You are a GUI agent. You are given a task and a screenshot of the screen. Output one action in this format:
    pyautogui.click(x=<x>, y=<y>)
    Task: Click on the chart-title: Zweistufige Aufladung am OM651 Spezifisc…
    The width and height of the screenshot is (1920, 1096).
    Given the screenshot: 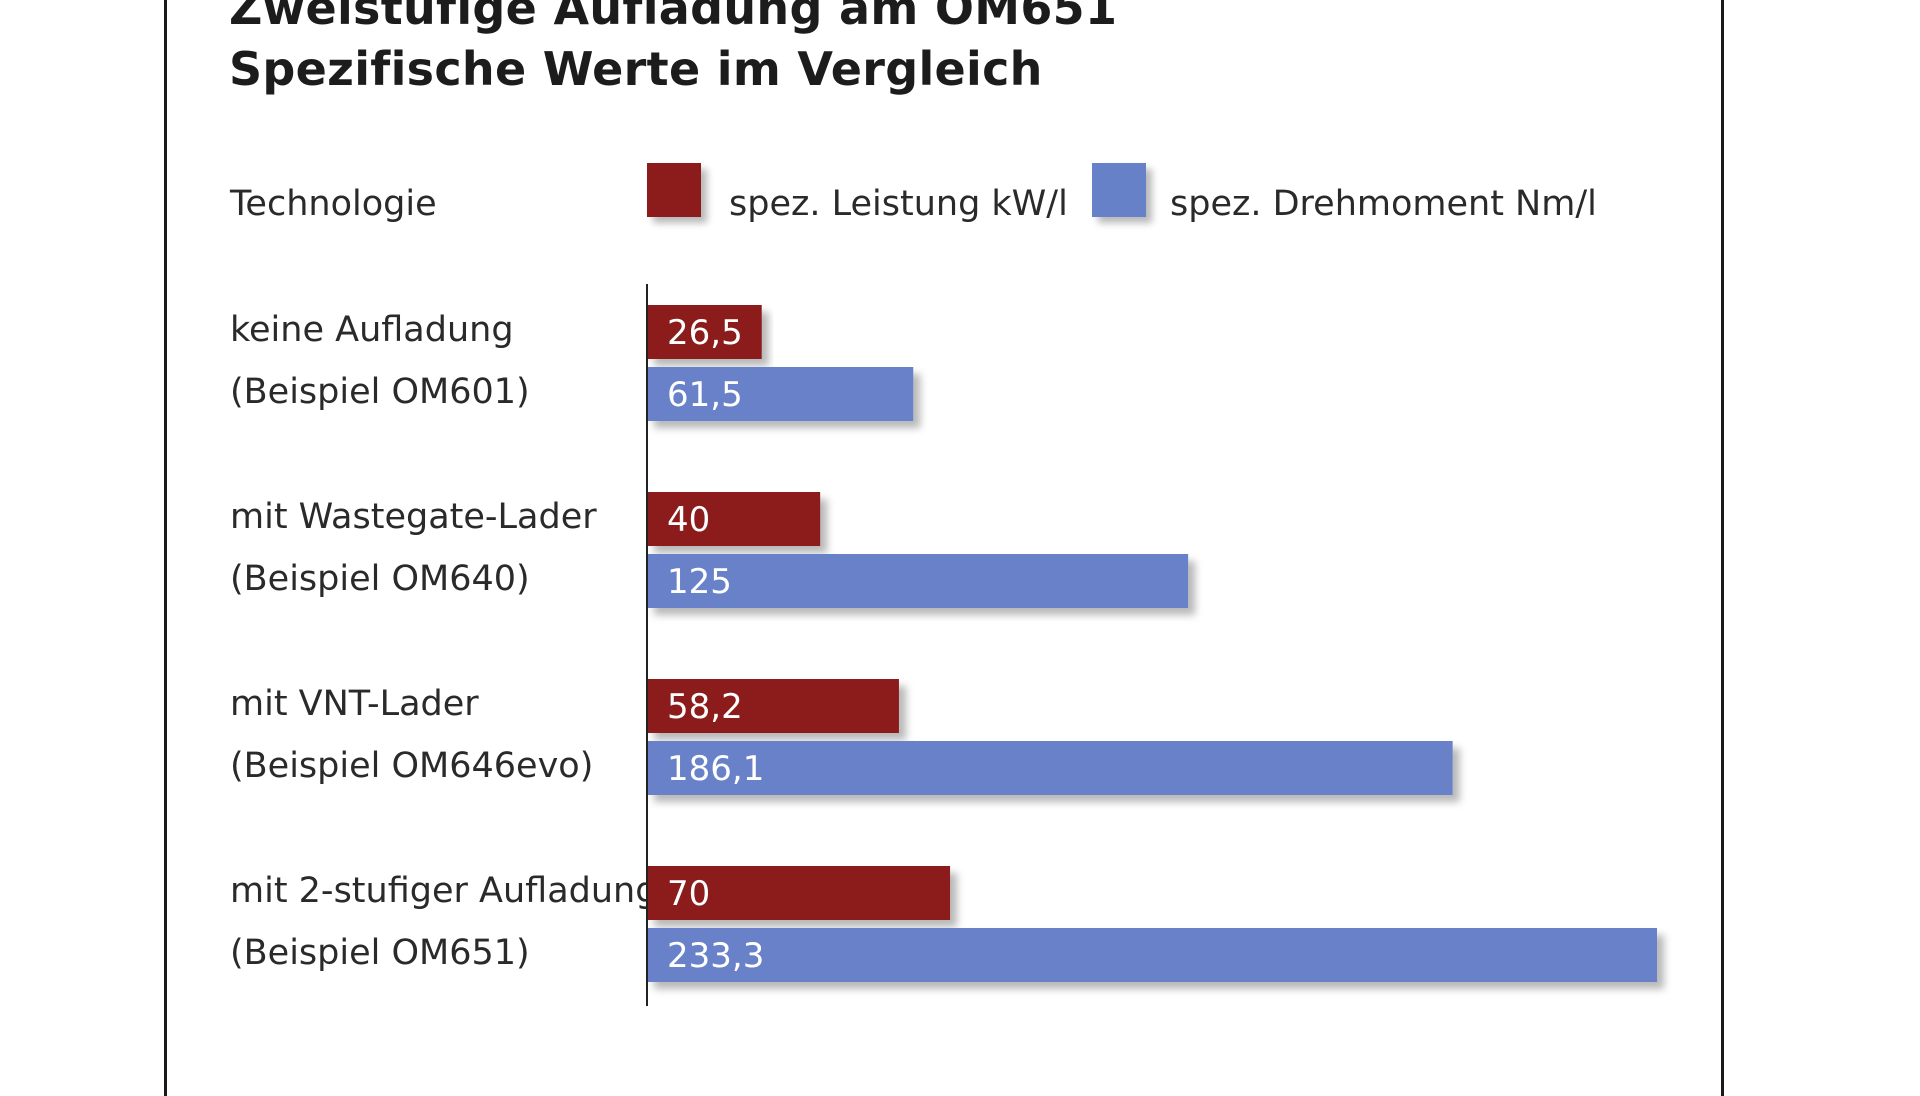 What is the action you would take?
    pyautogui.click(x=673, y=50)
    